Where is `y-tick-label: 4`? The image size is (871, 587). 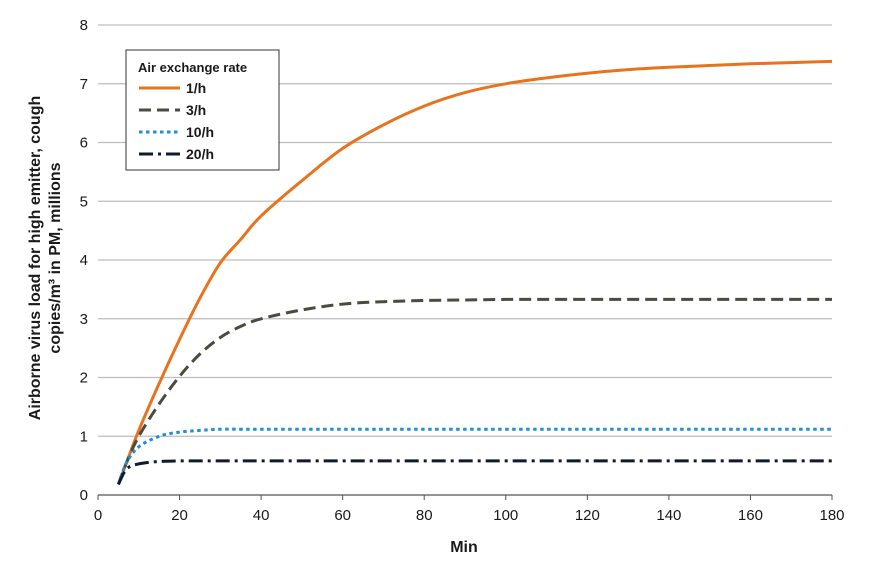 y-tick-label: 4 is located at coordinates (84, 260).